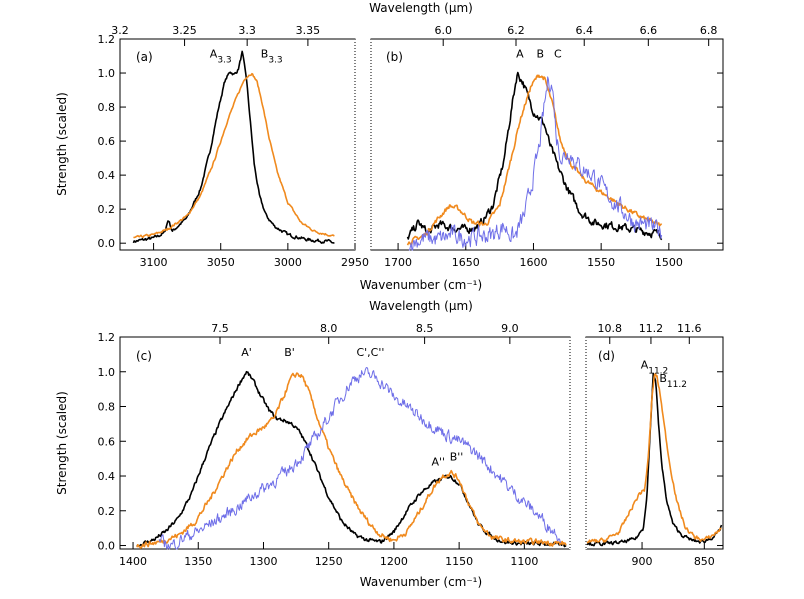  Describe the element at coordinates (558, 54) in the screenshot. I see `peak-annotation: C` at that location.